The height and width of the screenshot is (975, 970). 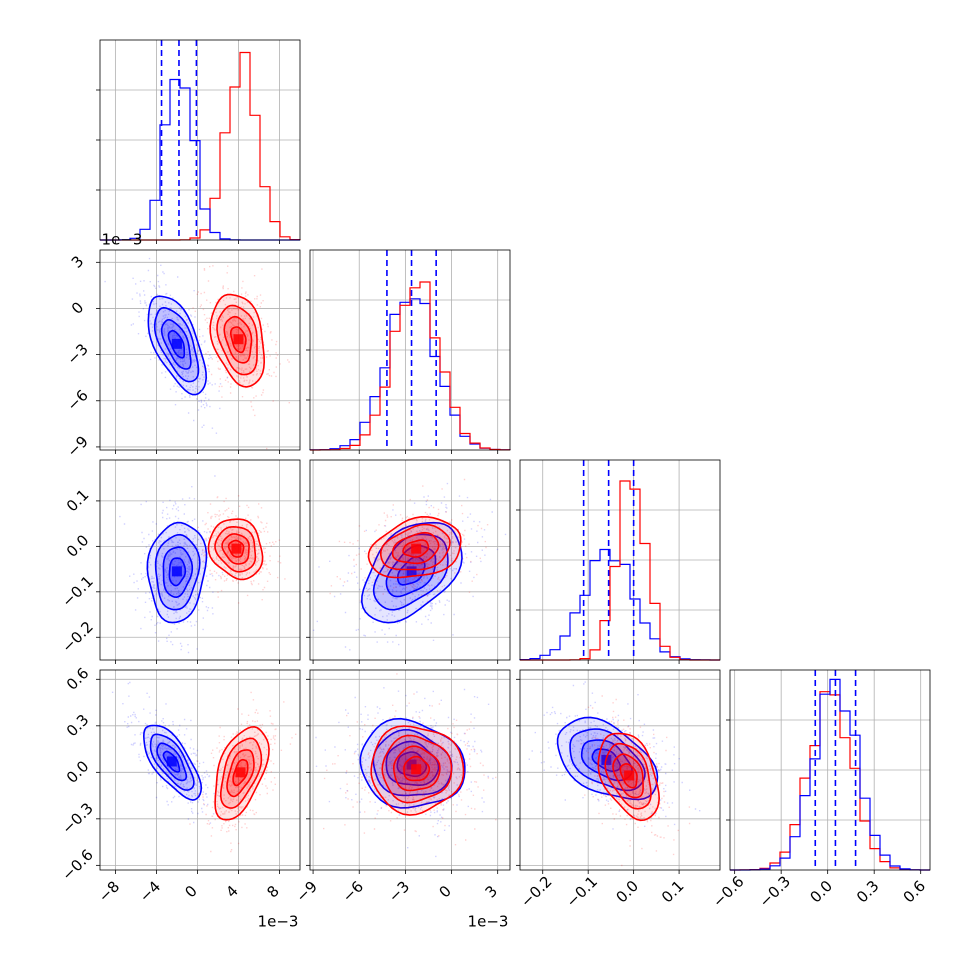 What do you see at coordinates (78, 501) in the screenshot?
I see `y-tick-label: 0.1` at bounding box center [78, 501].